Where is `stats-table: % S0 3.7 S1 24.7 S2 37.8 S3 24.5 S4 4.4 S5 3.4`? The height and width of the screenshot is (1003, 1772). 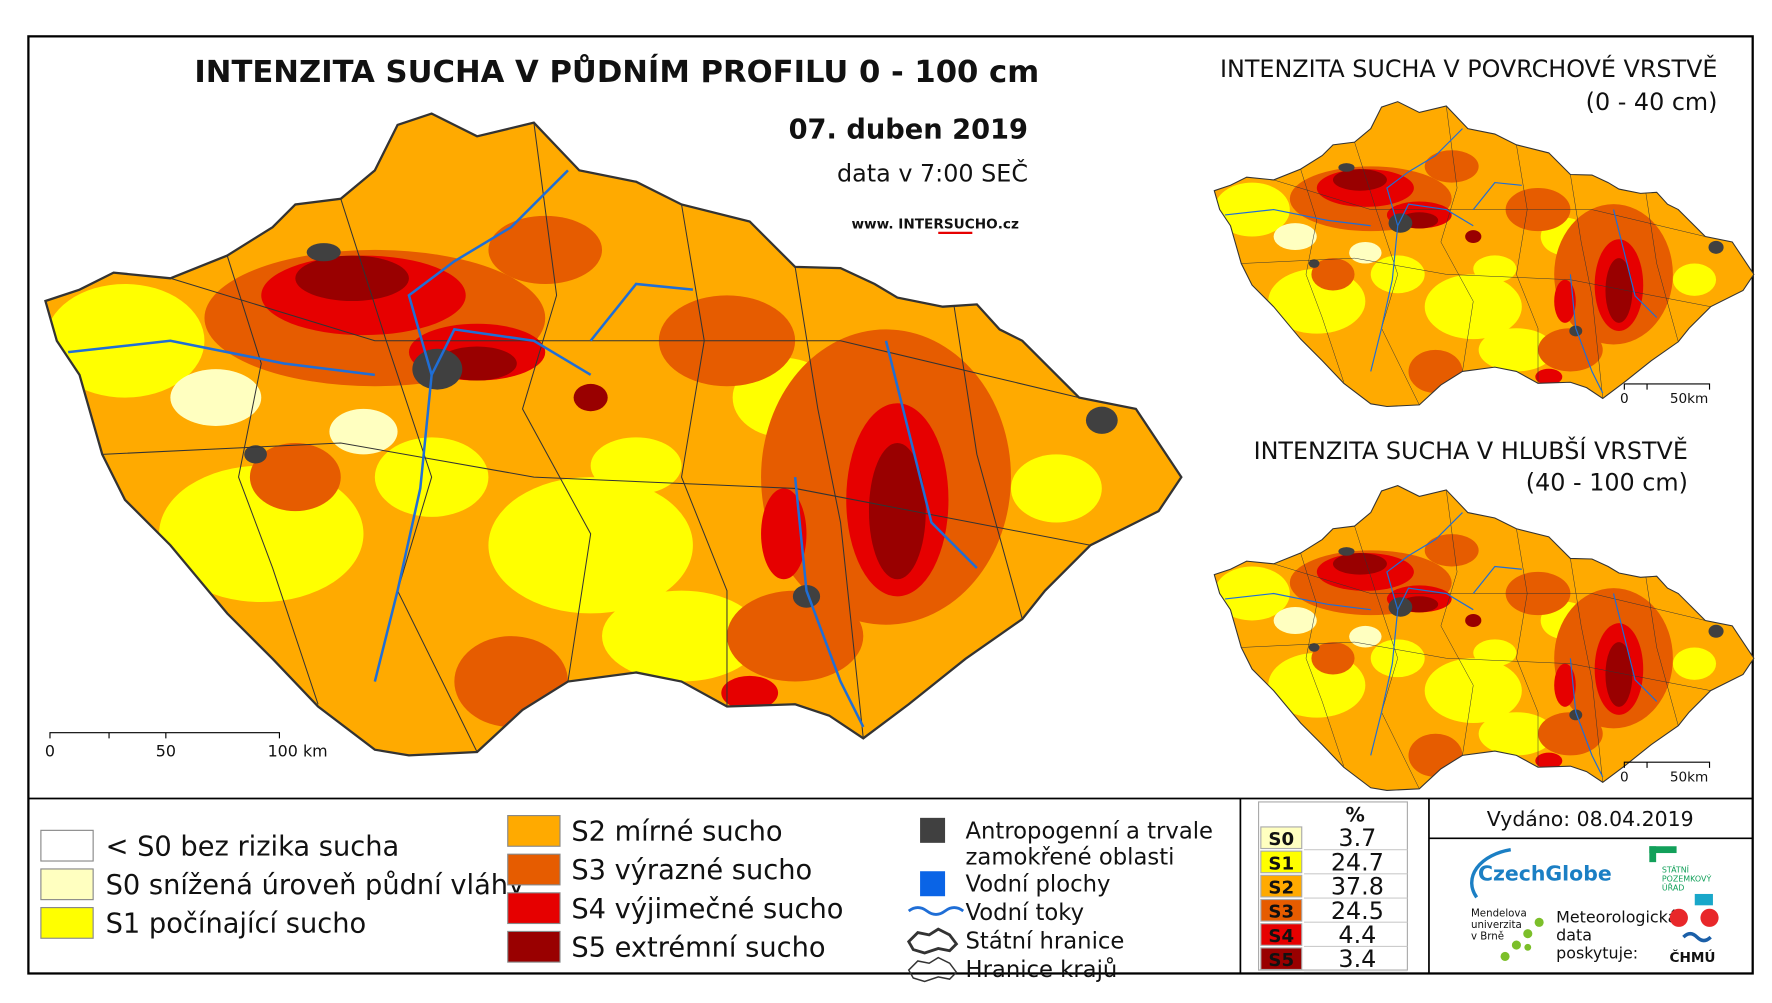 stats-table: % S0 3.7 S1 24.7 S2 37.8 S3 24.5 S4 4.4 S5 3.4 is located at coordinates (1333, 887).